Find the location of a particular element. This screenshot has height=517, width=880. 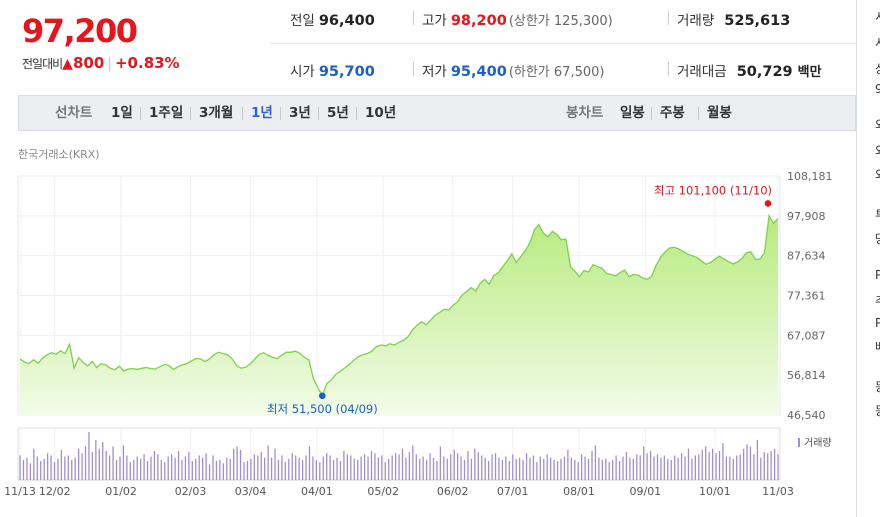

tab-period-3m: 3개월 is located at coordinates (216, 113).